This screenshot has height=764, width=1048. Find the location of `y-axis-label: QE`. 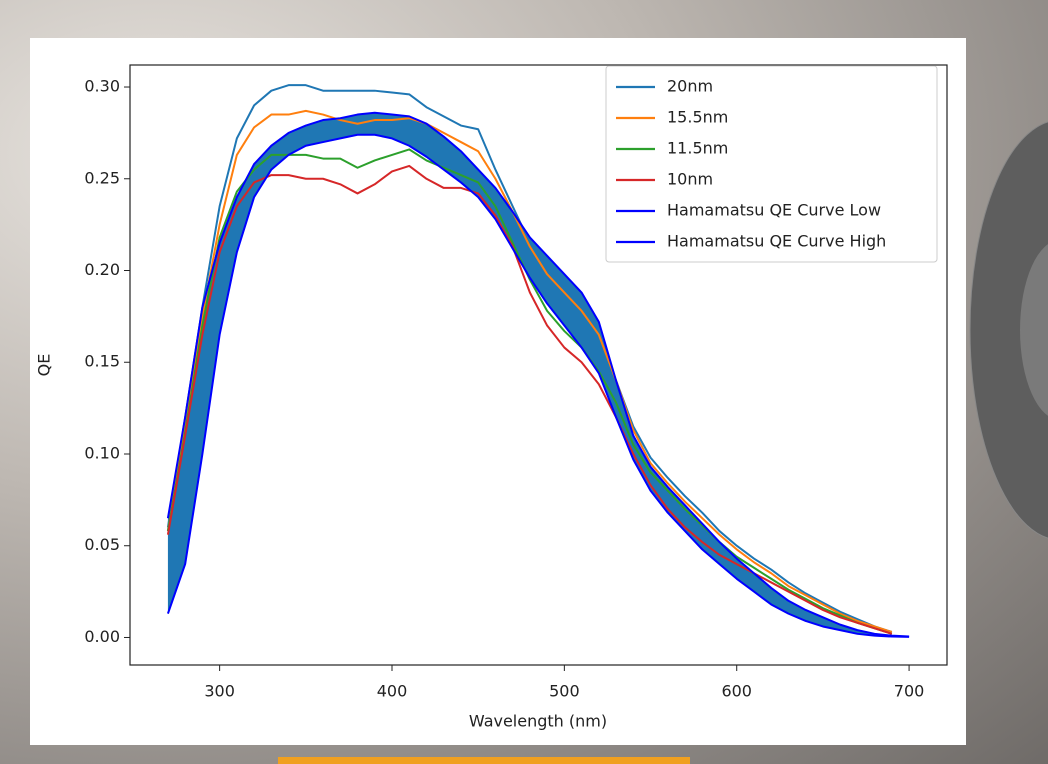

y-axis-label: QE is located at coordinates (44, 365).